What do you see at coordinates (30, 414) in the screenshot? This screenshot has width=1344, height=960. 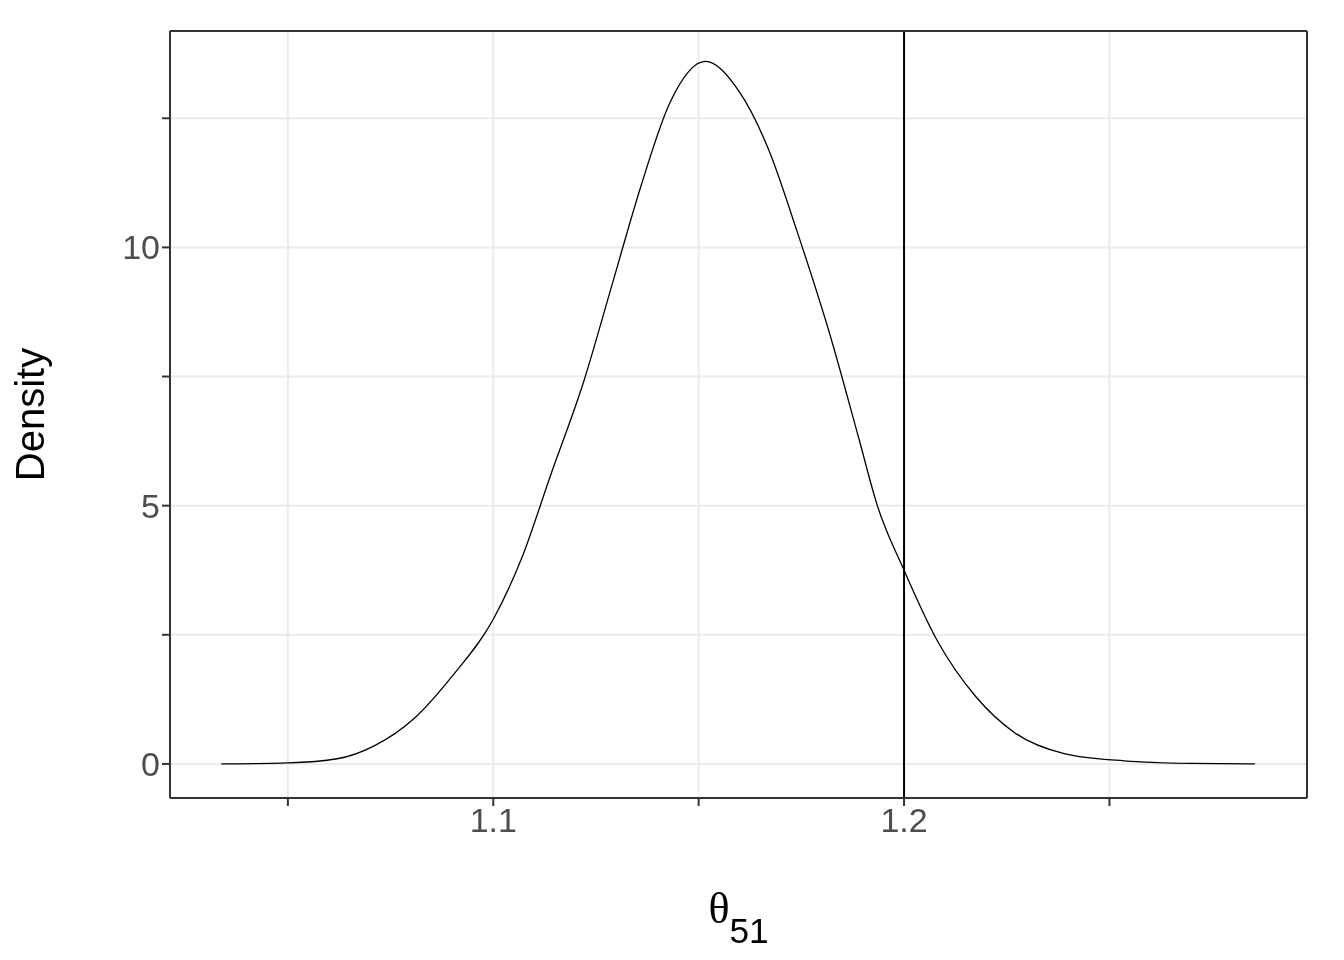 I see `y-axis-title: Density` at bounding box center [30, 414].